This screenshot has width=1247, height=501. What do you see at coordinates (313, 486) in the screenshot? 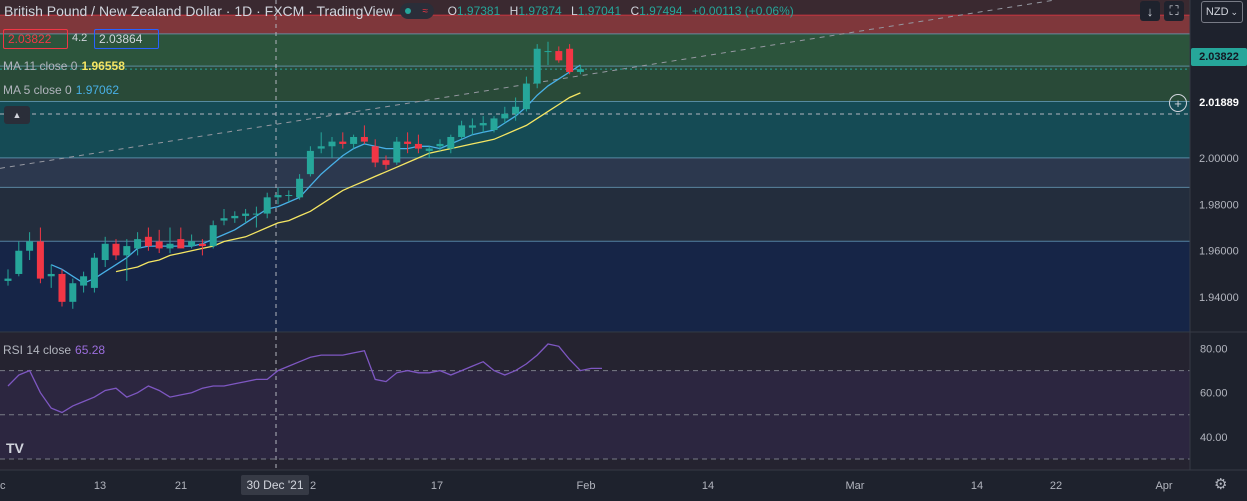
I see `time-tick-label: 2` at bounding box center [313, 486].